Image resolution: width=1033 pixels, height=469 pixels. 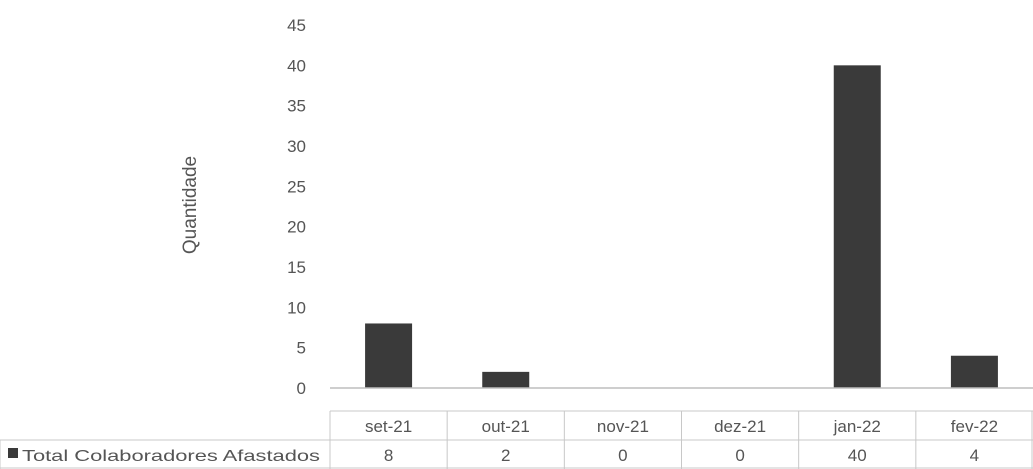 What do you see at coordinates (296, 307) in the screenshot?
I see `y-tick-label: 10` at bounding box center [296, 307].